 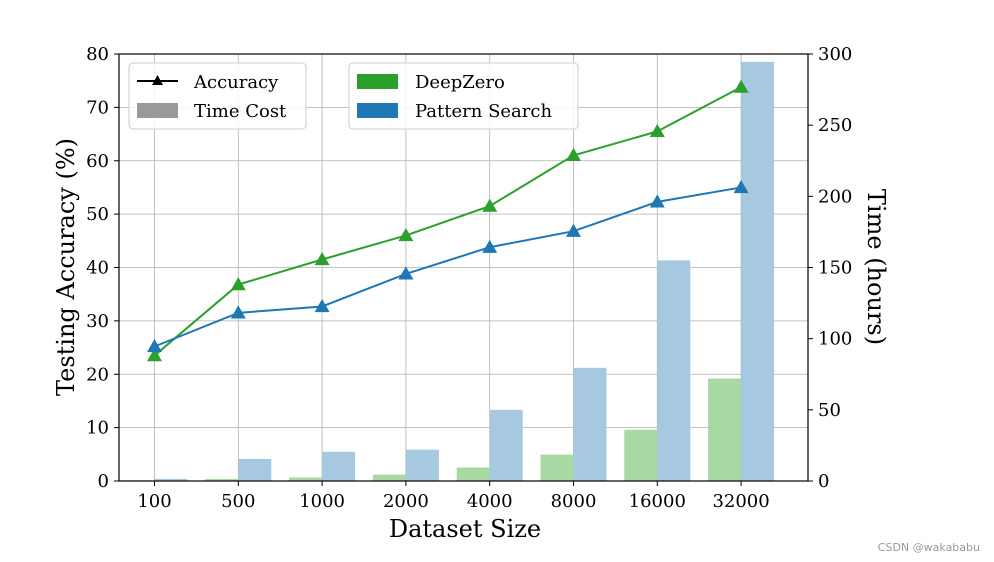 What do you see at coordinates (465, 529) in the screenshot?
I see `x-axis-label: Dataset Size` at bounding box center [465, 529].